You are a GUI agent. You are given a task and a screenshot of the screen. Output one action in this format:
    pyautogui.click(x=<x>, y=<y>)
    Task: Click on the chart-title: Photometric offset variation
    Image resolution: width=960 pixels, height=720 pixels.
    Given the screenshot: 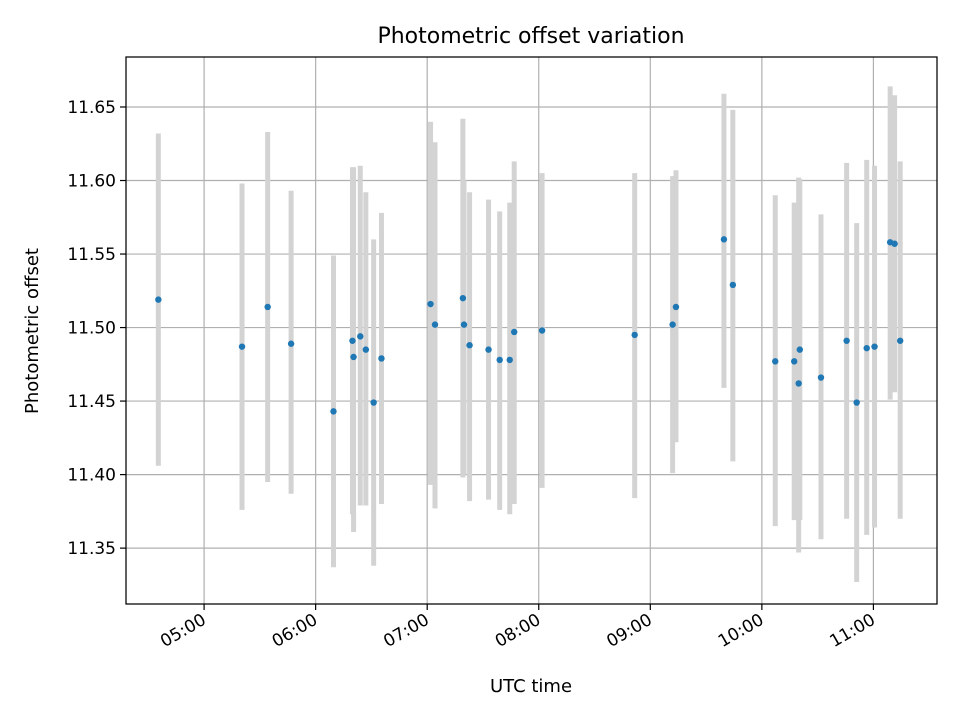 What is the action you would take?
    pyautogui.click(x=530, y=36)
    